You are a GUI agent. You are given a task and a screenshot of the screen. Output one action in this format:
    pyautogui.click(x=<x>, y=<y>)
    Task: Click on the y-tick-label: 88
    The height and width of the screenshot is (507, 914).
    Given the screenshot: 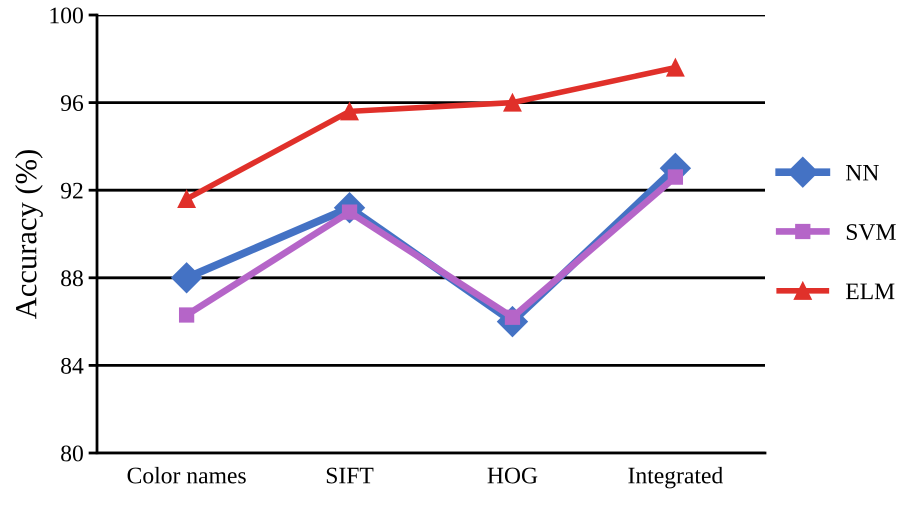 What is the action you would take?
    pyautogui.click(x=72, y=278)
    